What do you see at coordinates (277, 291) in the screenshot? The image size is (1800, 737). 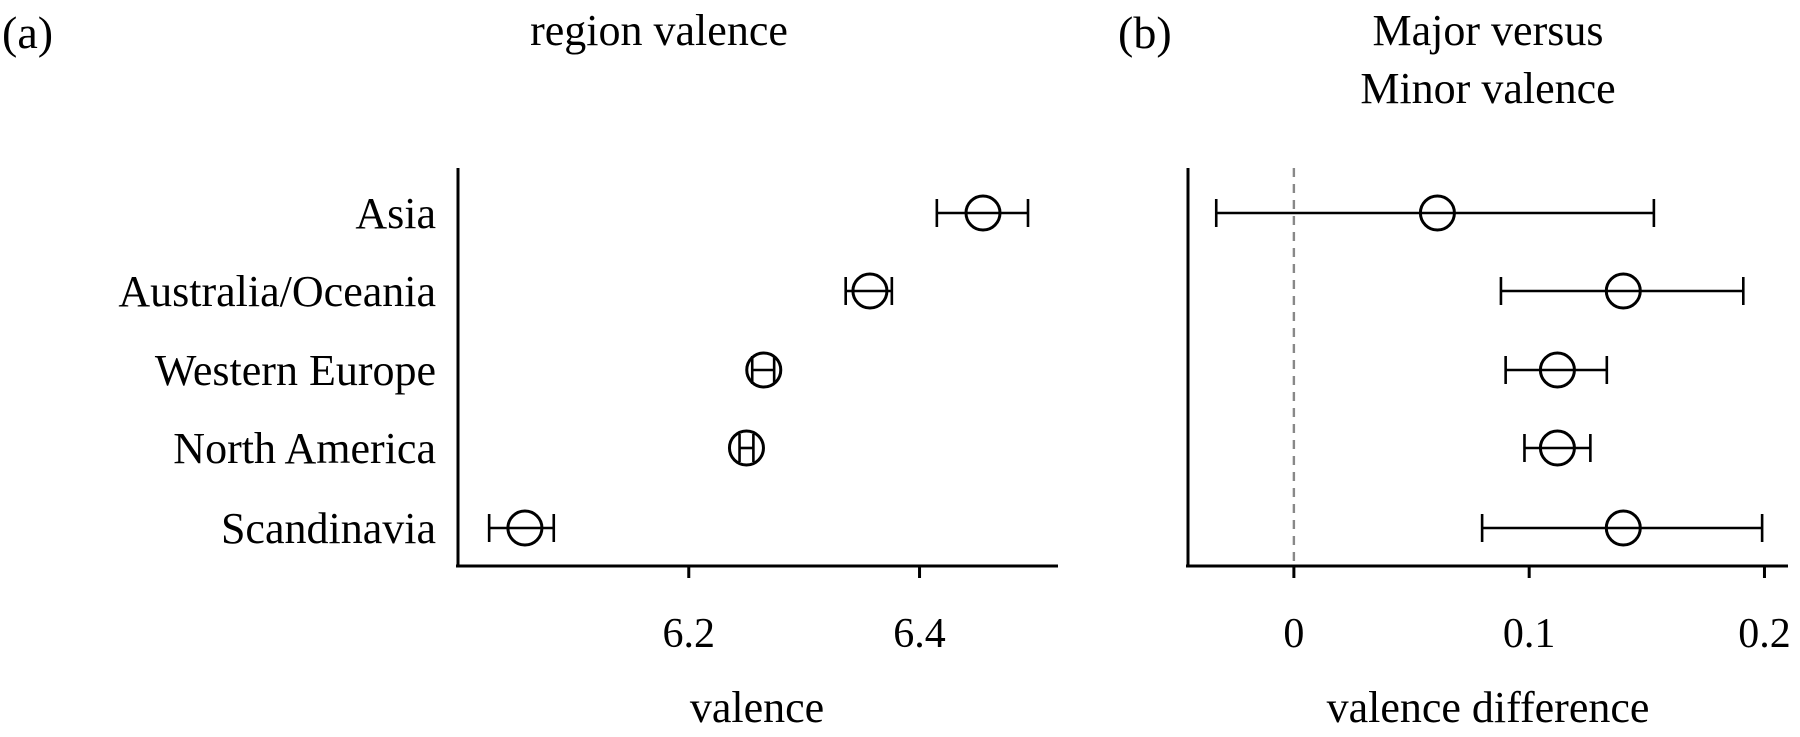 I see `category-label: Australia/Oceania` at bounding box center [277, 291].